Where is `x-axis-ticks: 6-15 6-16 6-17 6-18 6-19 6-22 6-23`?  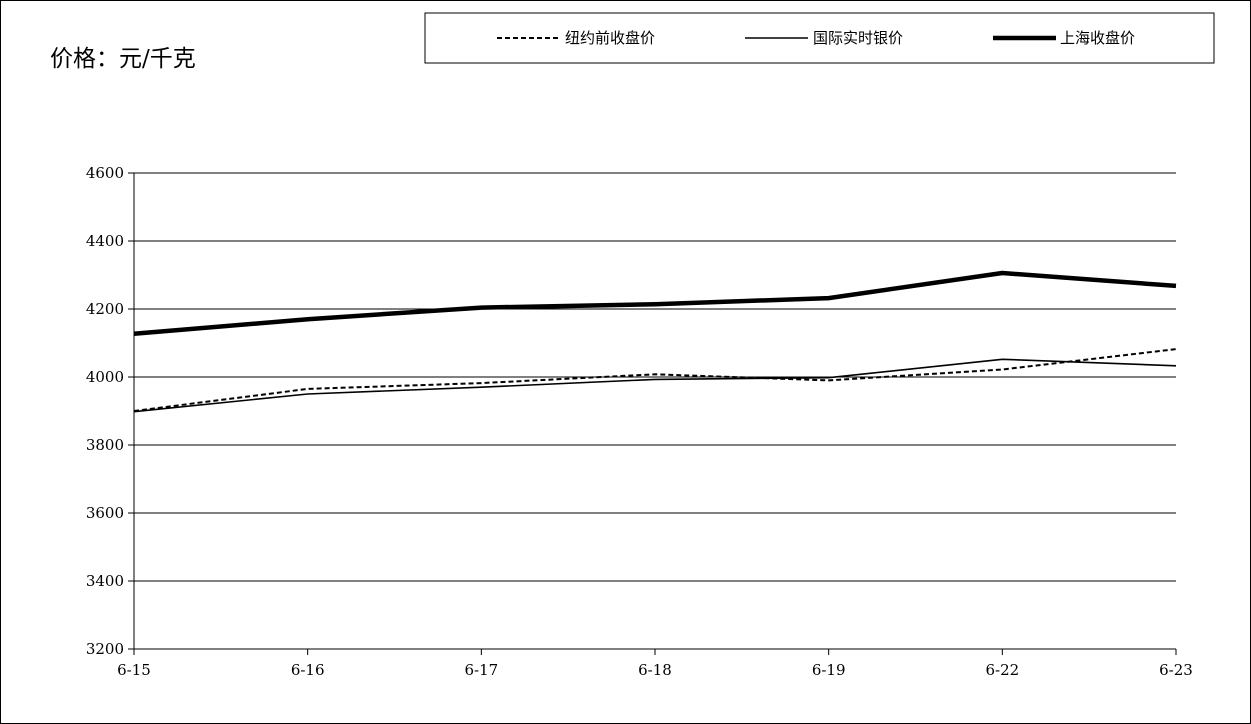 x-axis-ticks: 6-15 6-16 6-17 6-18 6-19 6-22 6-23 is located at coordinates (655, 664).